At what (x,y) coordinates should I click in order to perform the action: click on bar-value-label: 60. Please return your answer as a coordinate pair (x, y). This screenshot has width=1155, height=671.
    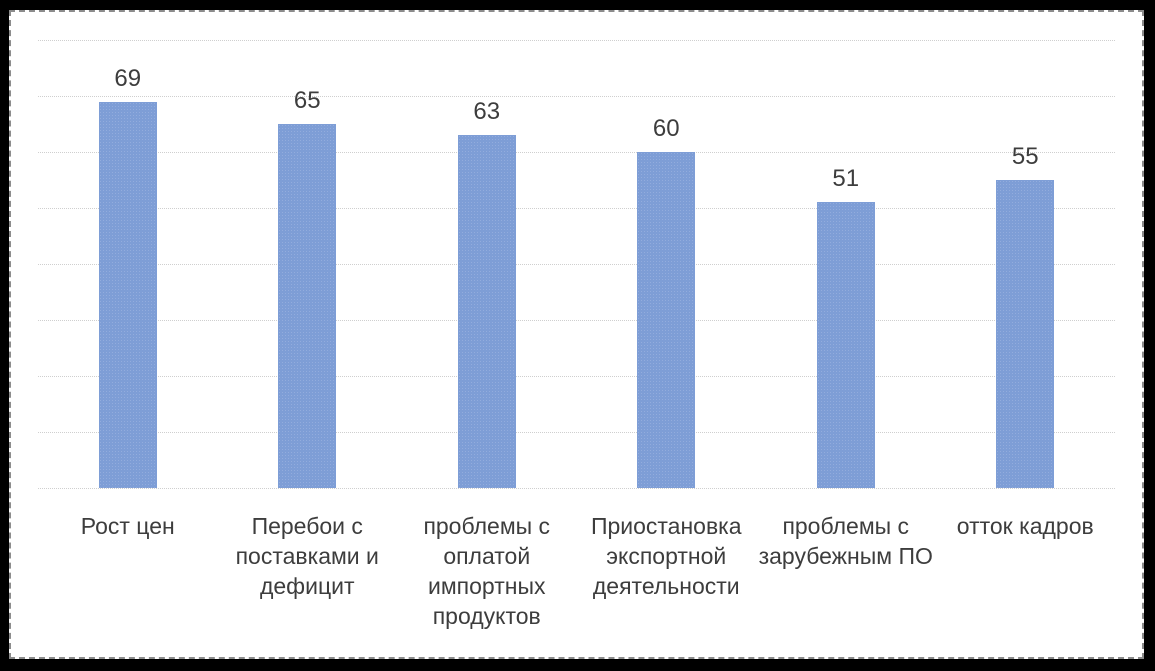
    Looking at the image, I should click on (666, 128).